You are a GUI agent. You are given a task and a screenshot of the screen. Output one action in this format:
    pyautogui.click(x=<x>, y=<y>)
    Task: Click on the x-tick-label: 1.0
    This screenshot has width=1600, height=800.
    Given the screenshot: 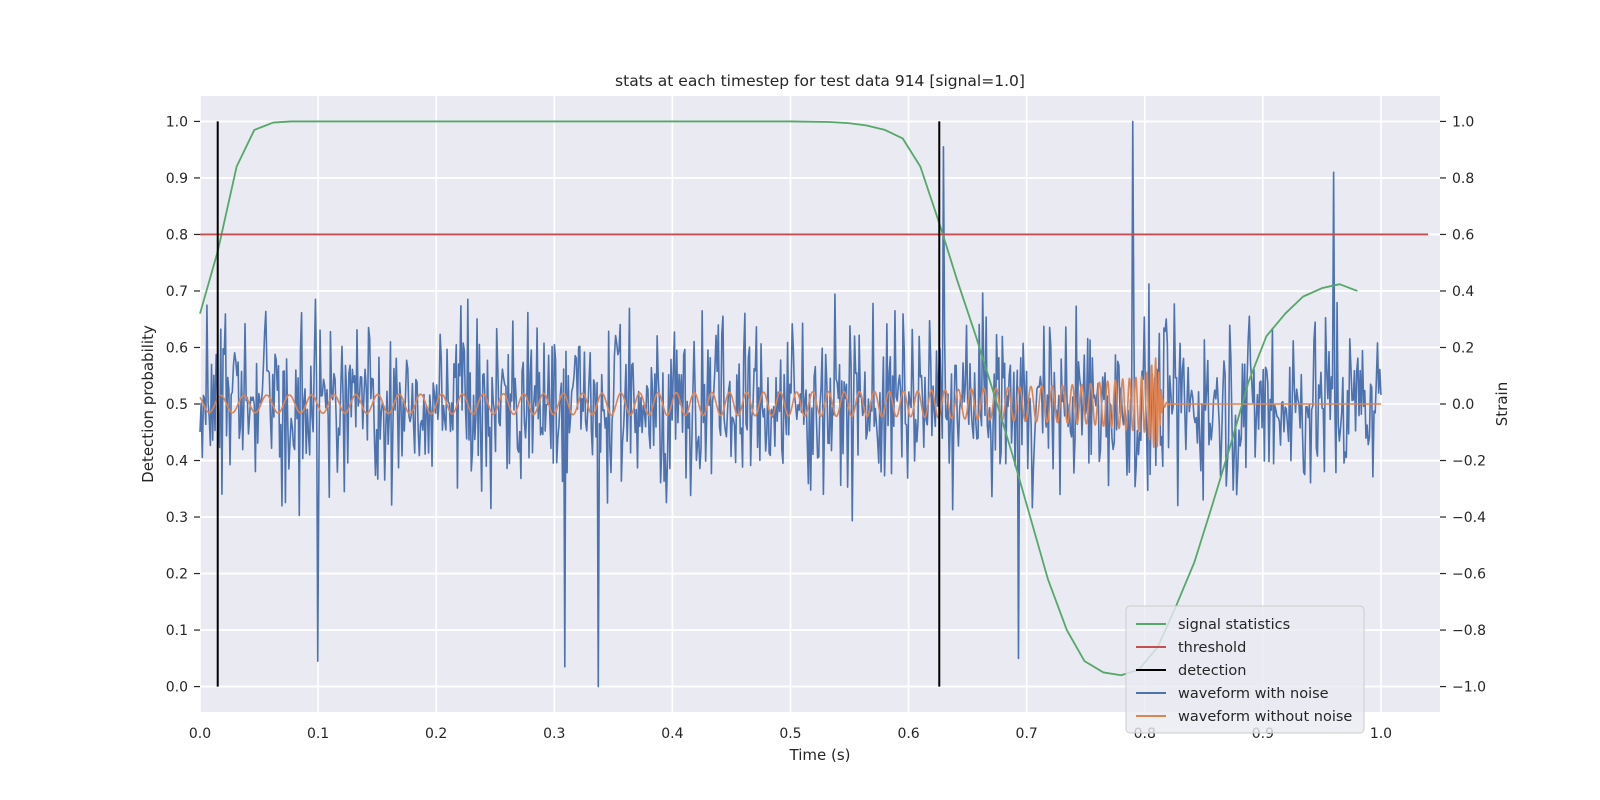 What is the action you would take?
    pyautogui.click(x=1381, y=734)
    